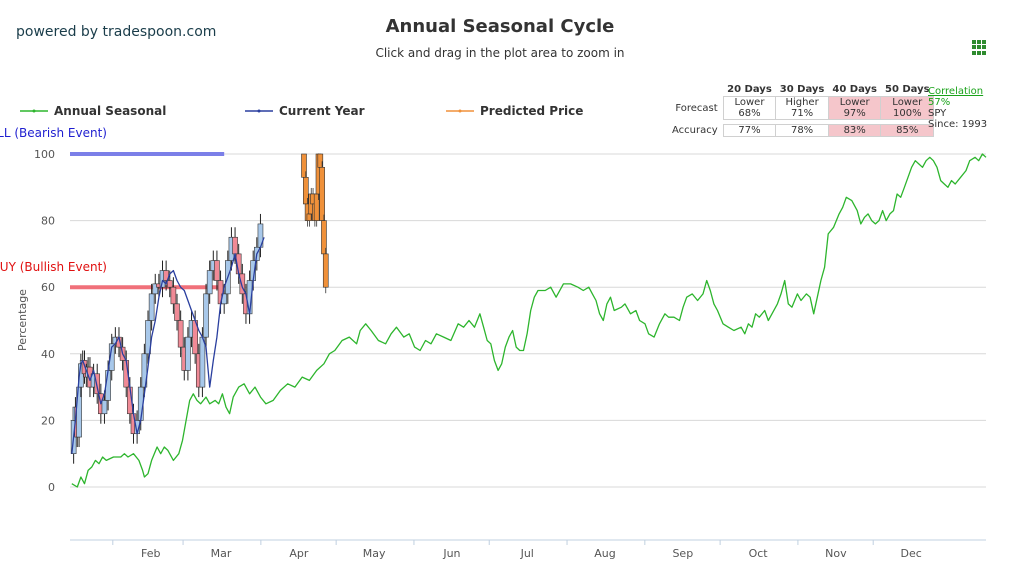 Image resolution: width=1024 pixels, height=566 pixels. What do you see at coordinates (759, 553) in the screenshot?
I see `x-tick-label: Oct` at bounding box center [759, 553].